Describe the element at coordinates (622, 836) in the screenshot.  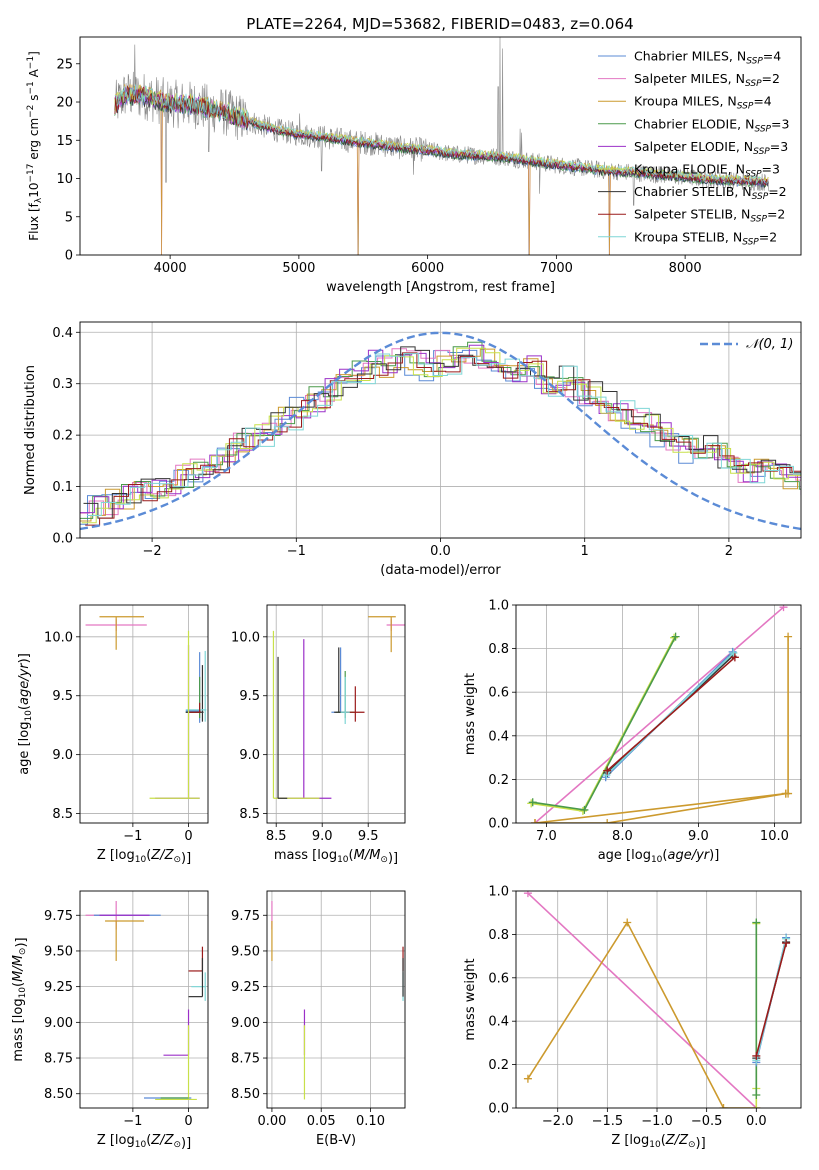
I see `x-tick-label: 8.0` at that location.